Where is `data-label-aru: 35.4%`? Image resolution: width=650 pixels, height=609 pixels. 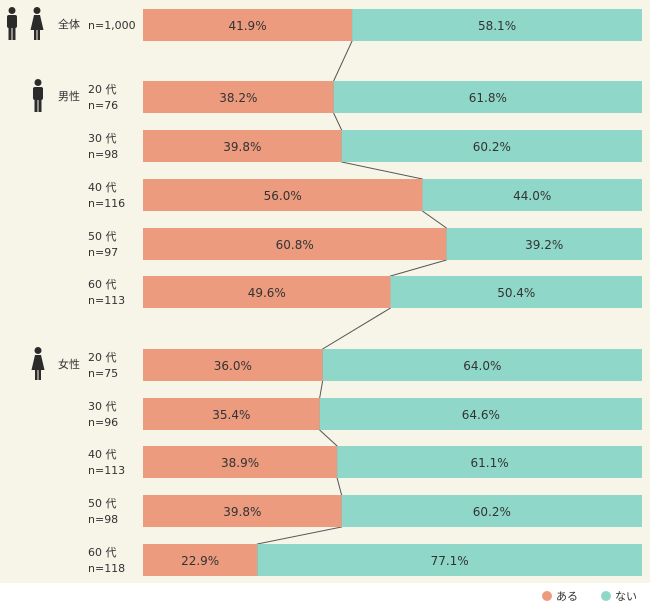
data-label-aru: 35.4% is located at coordinates (231, 415).